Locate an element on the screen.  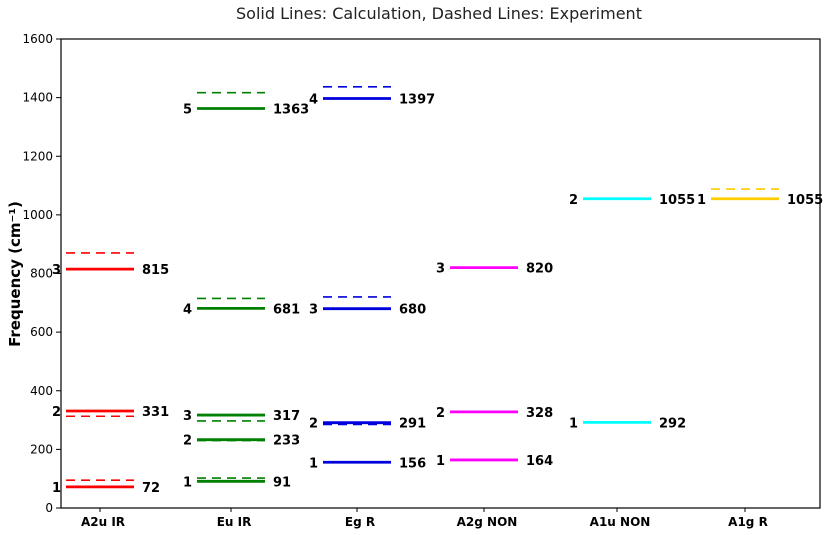
series-a2g-non: 1 164 2 328 3 820 is located at coordinates (494, 365).